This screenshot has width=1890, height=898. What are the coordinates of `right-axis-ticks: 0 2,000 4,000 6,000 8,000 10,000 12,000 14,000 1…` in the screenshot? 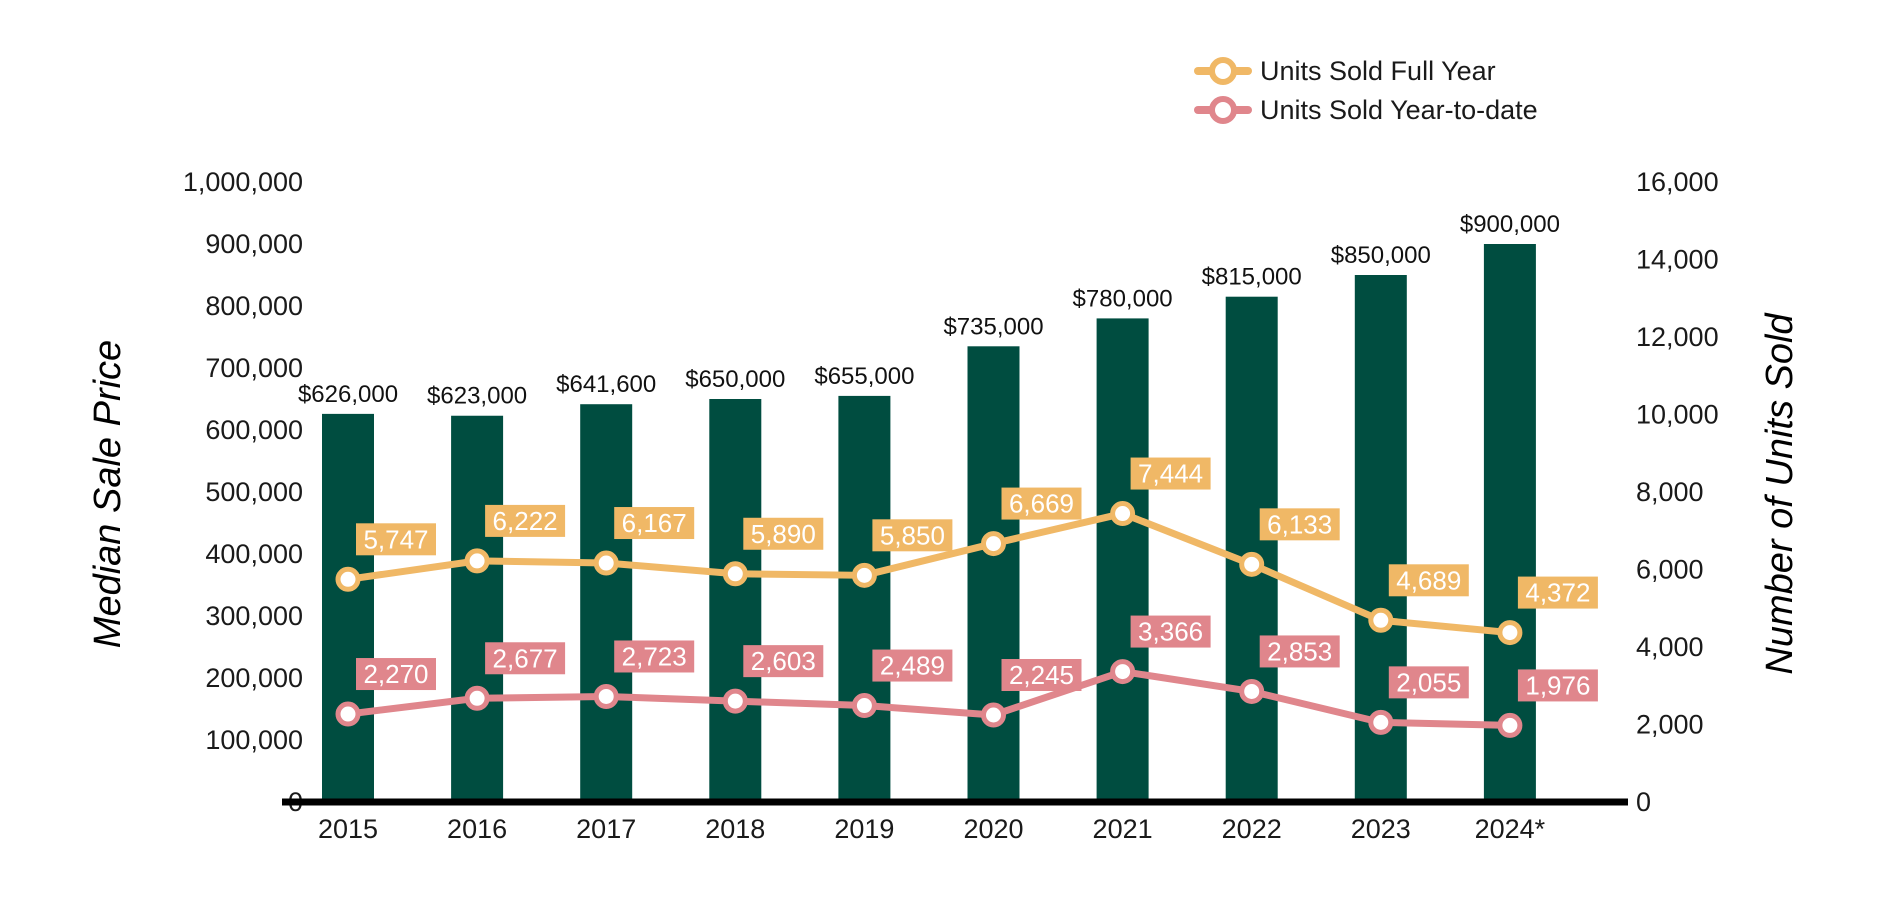 It's located at (1677, 492).